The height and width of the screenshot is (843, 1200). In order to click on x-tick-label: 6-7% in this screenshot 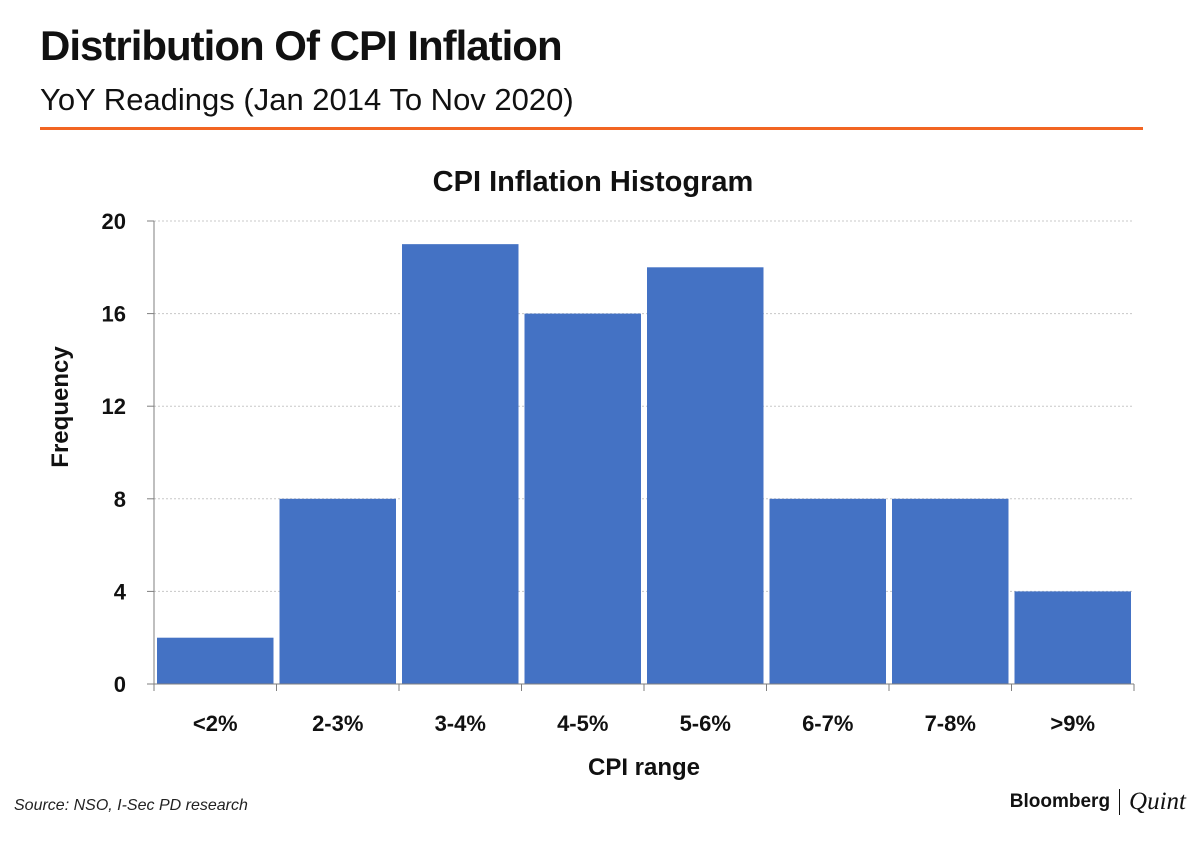, I will do `click(827, 723)`.